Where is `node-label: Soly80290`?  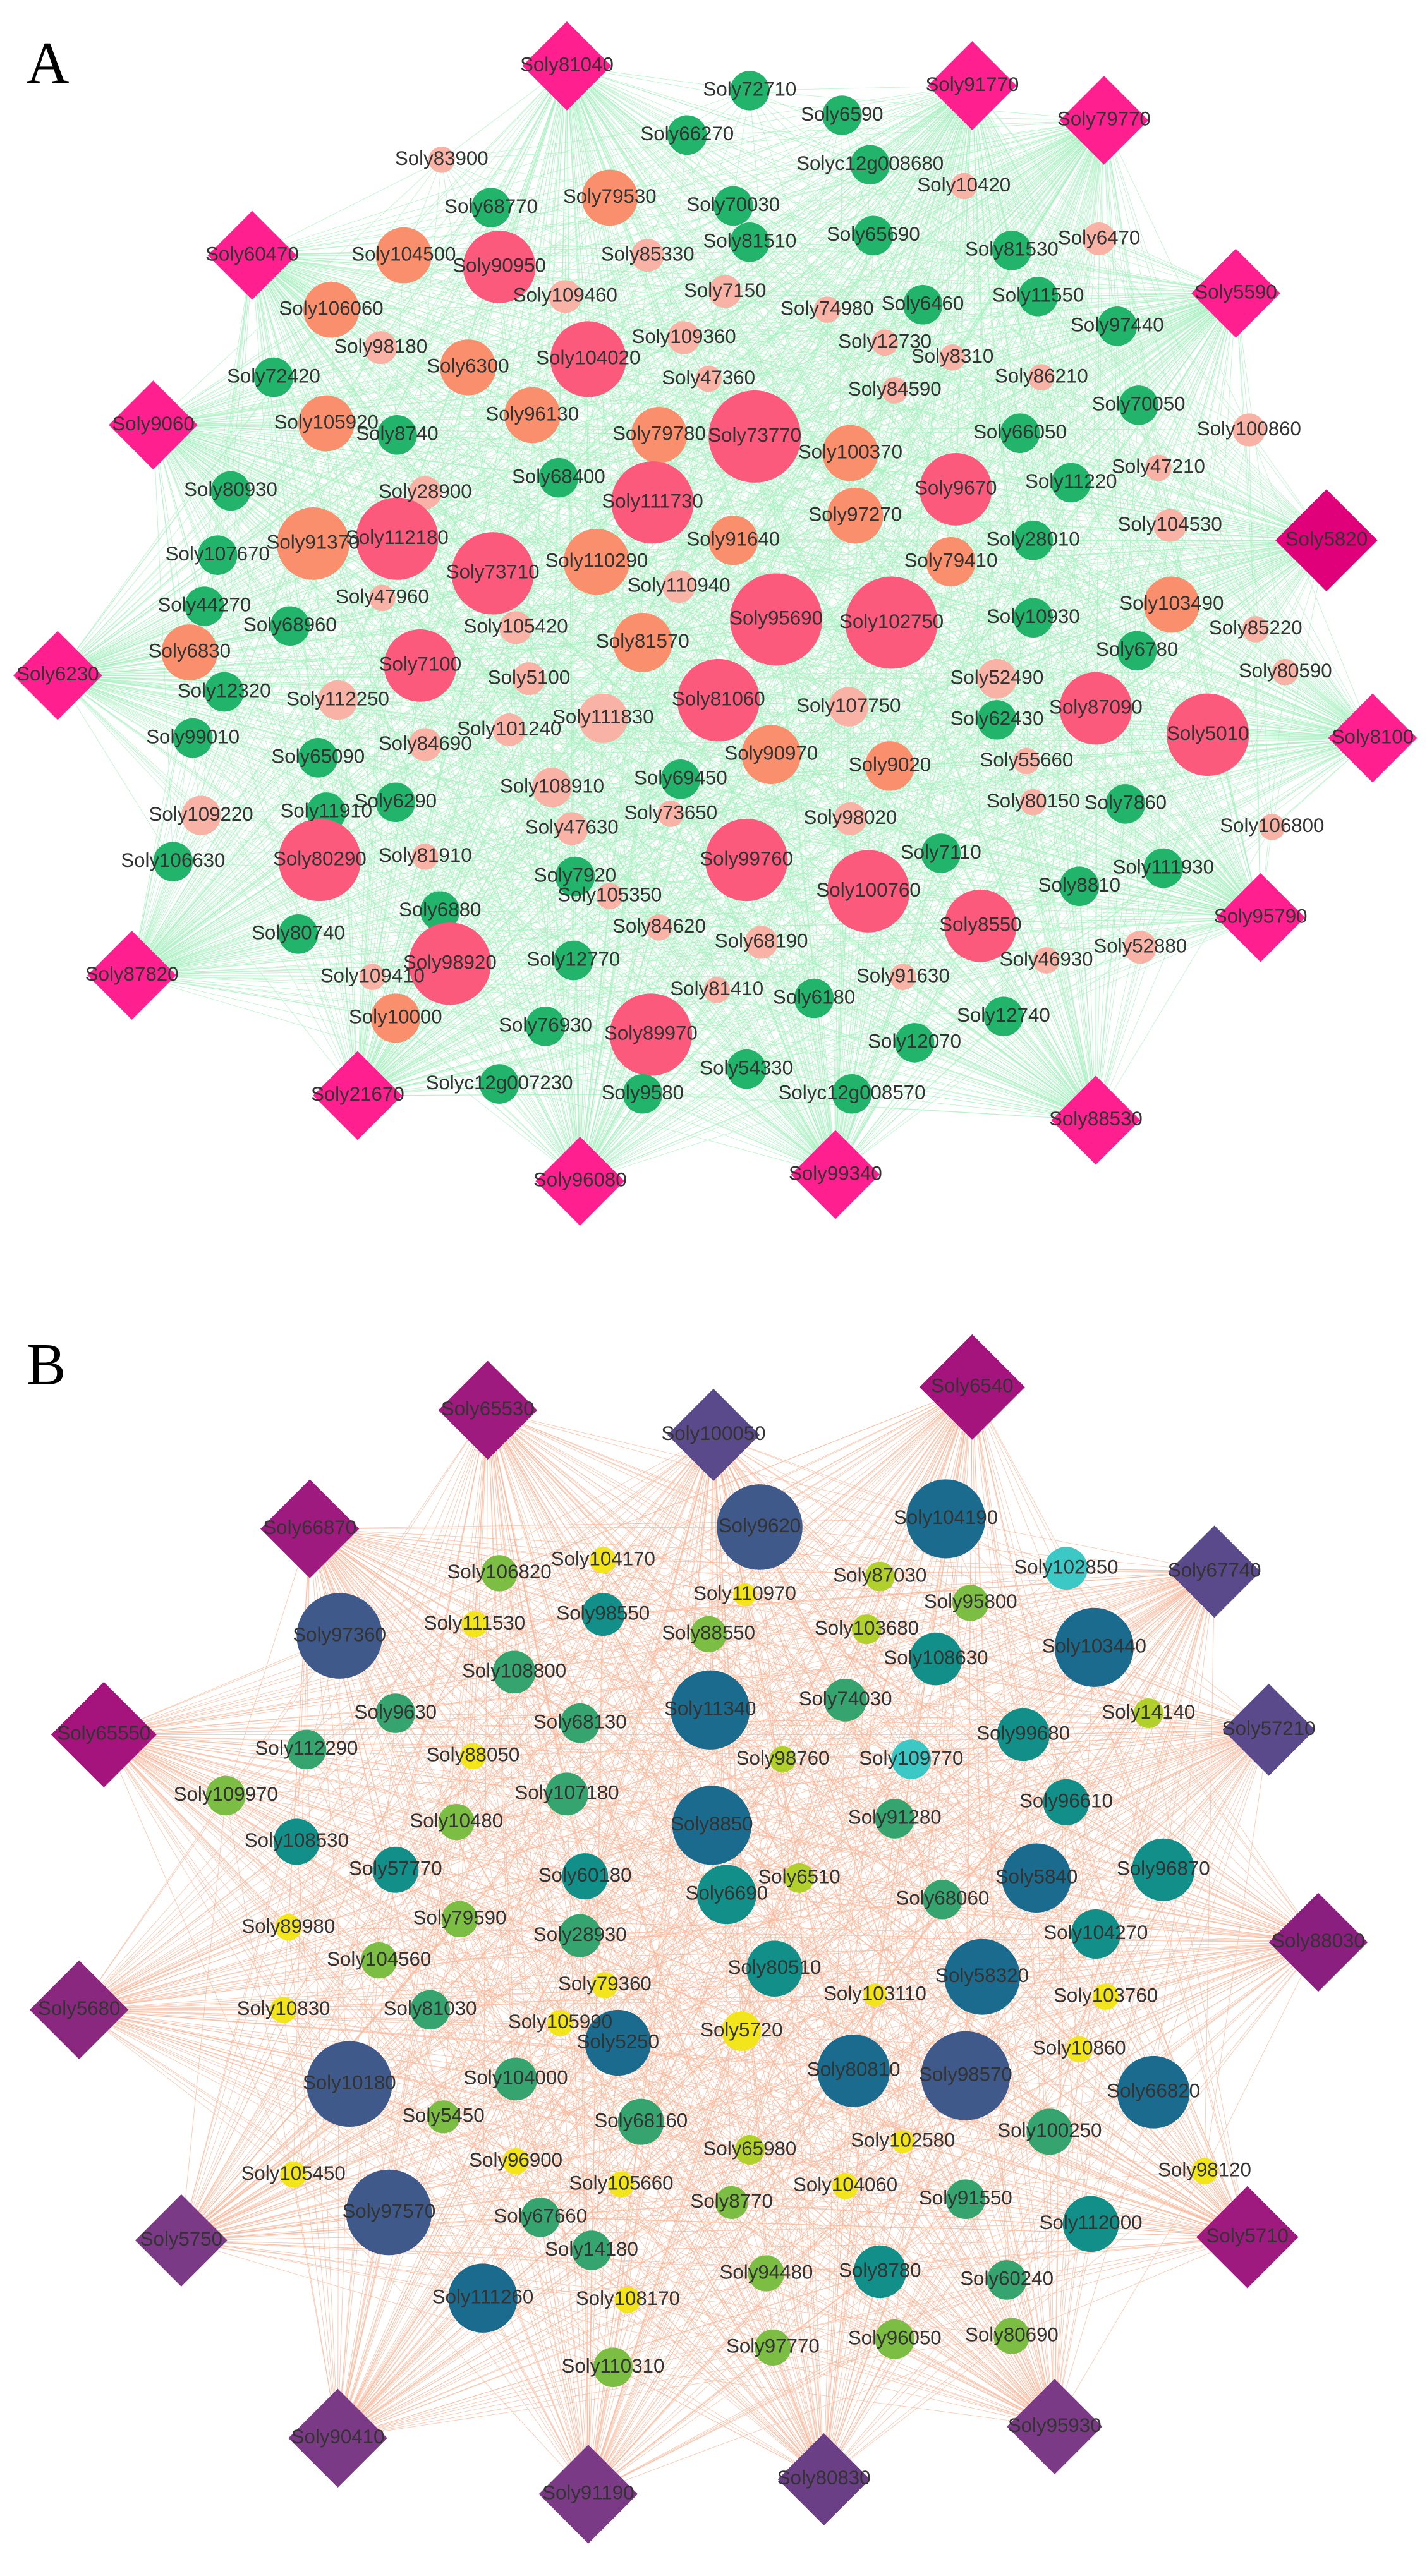 node-label: Soly80290 is located at coordinates (320, 858).